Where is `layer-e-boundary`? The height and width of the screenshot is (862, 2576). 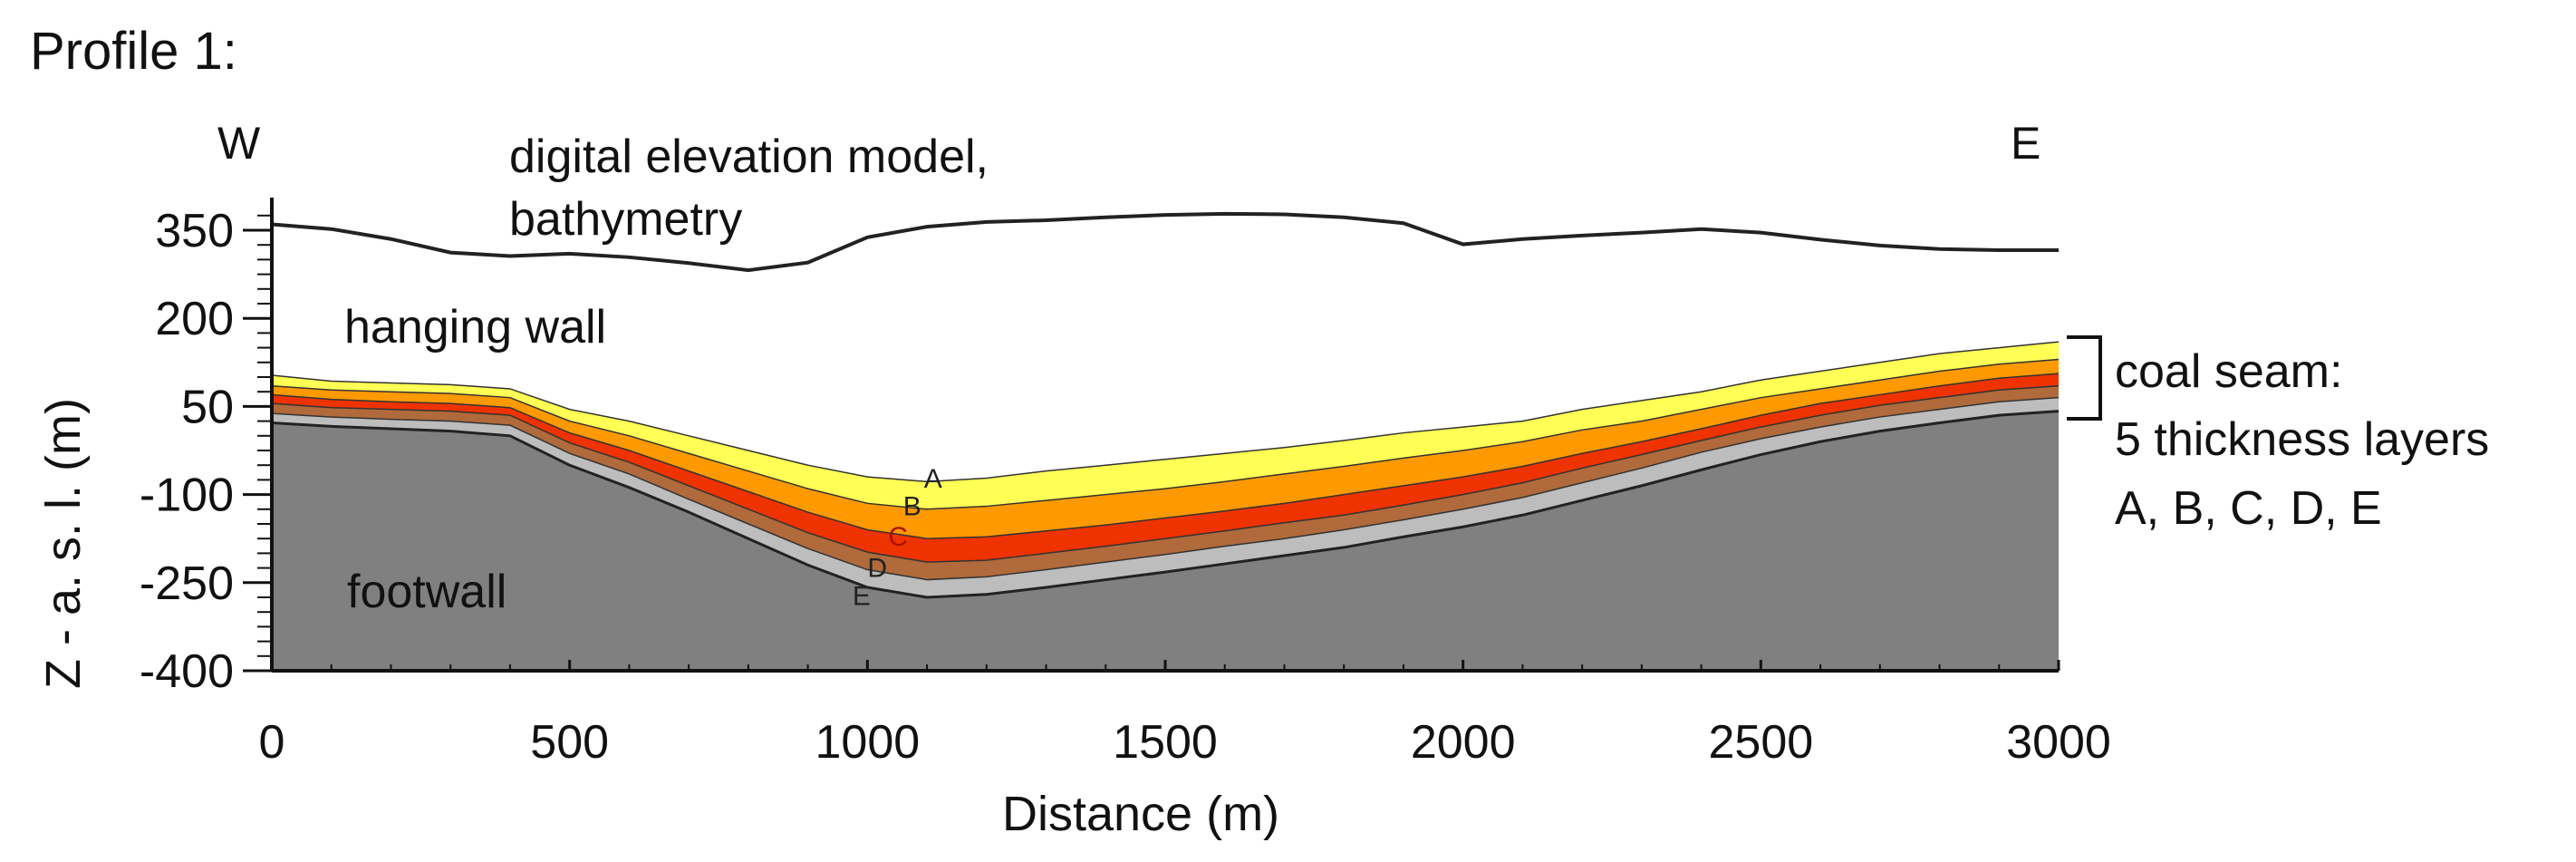
layer-e-boundary is located at coordinates (1165, 489).